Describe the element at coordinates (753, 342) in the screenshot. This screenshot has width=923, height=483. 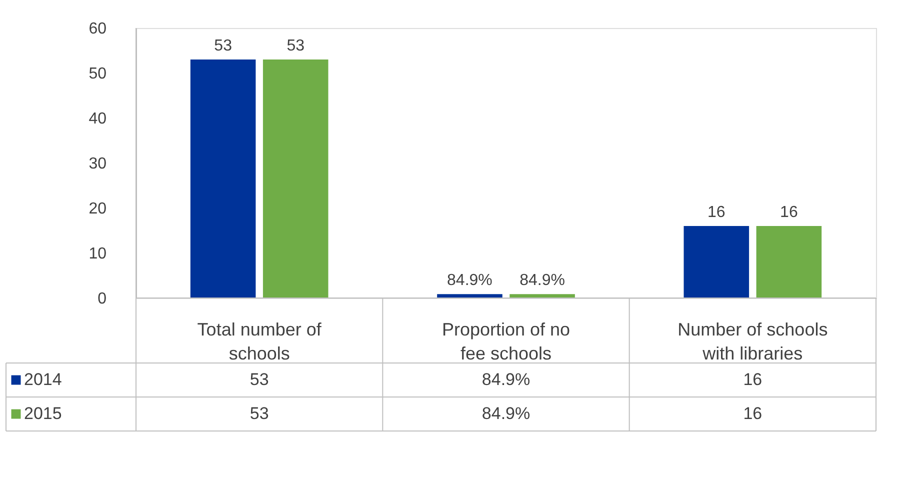
I see `x-tick-label: Number of schools with libraries` at that location.